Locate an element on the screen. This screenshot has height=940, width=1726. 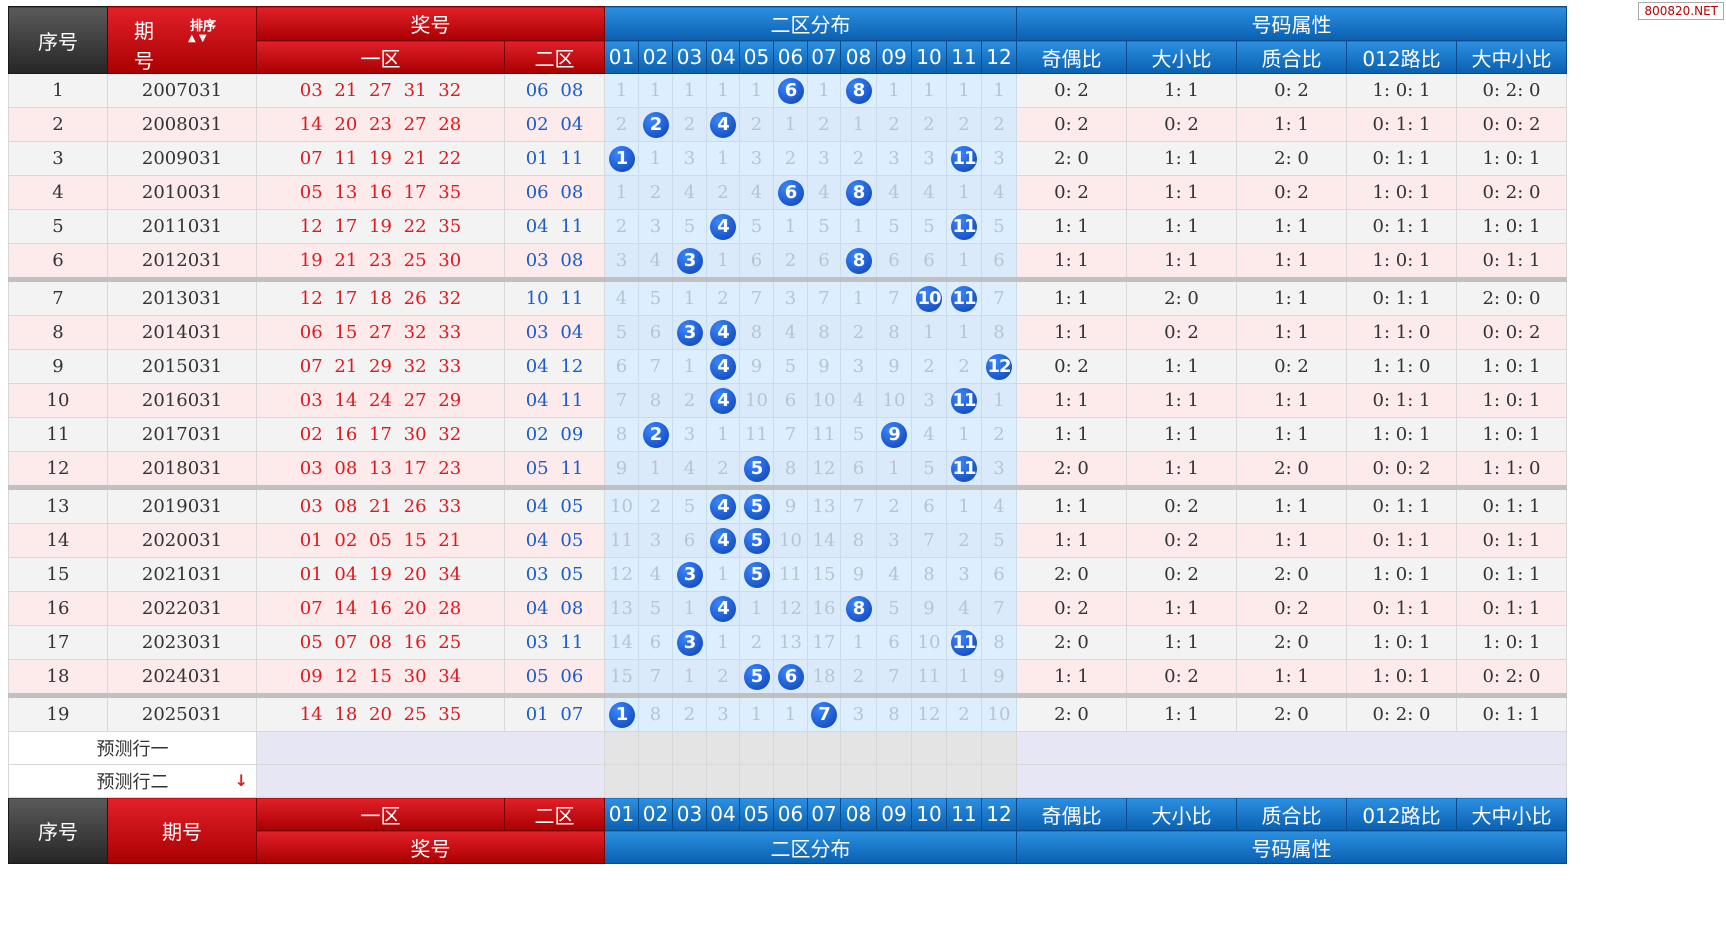
sort-button: 排序 is located at coordinates (203, 26).